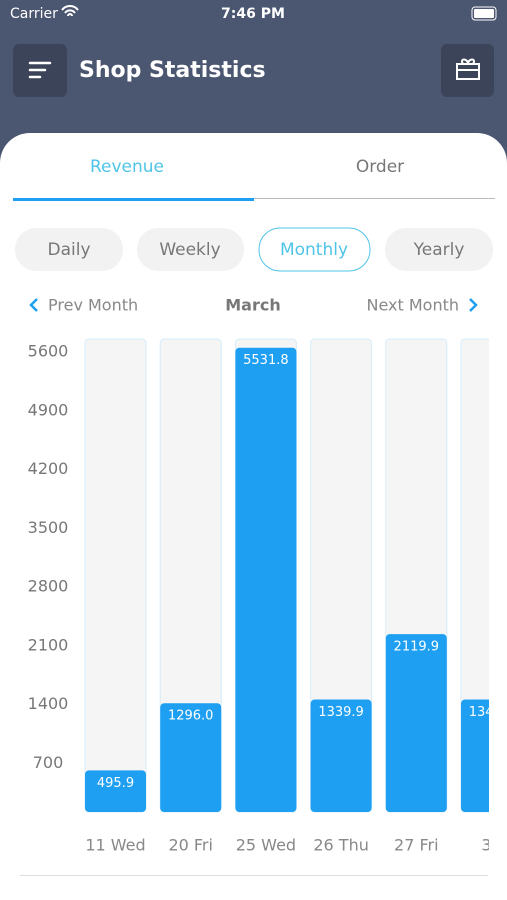 The height and width of the screenshot is (900, 507). I want to click on month: March, so click(252, 305).